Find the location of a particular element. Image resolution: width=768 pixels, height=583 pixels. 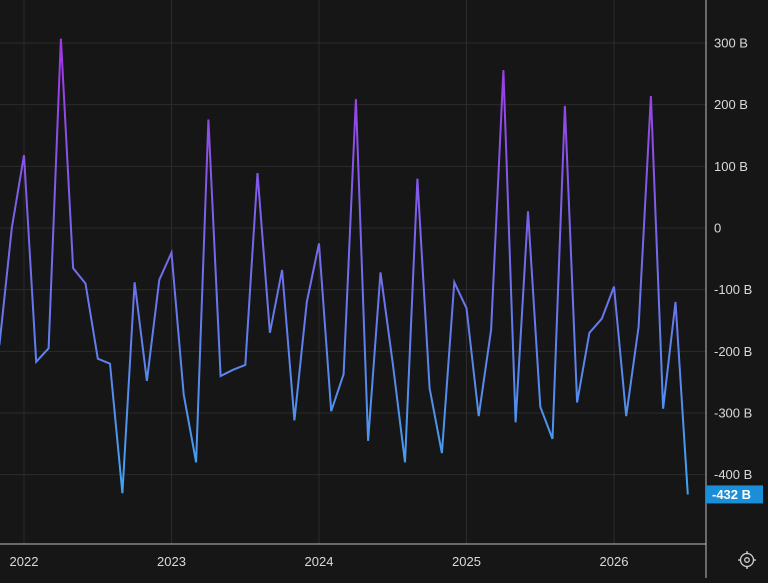

y-tick-labels: 300 B 200 B 100 B 0 -100 B -200 B -300 B -400 B is located at coordinates (733, 258).